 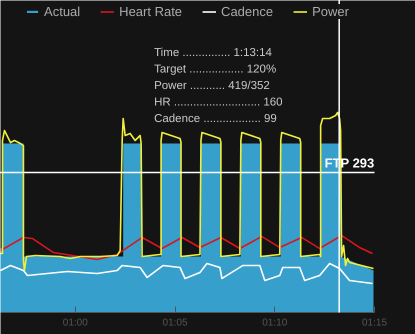 I want to click on x-tick-label: 01:10, so click(x=275, y=323).